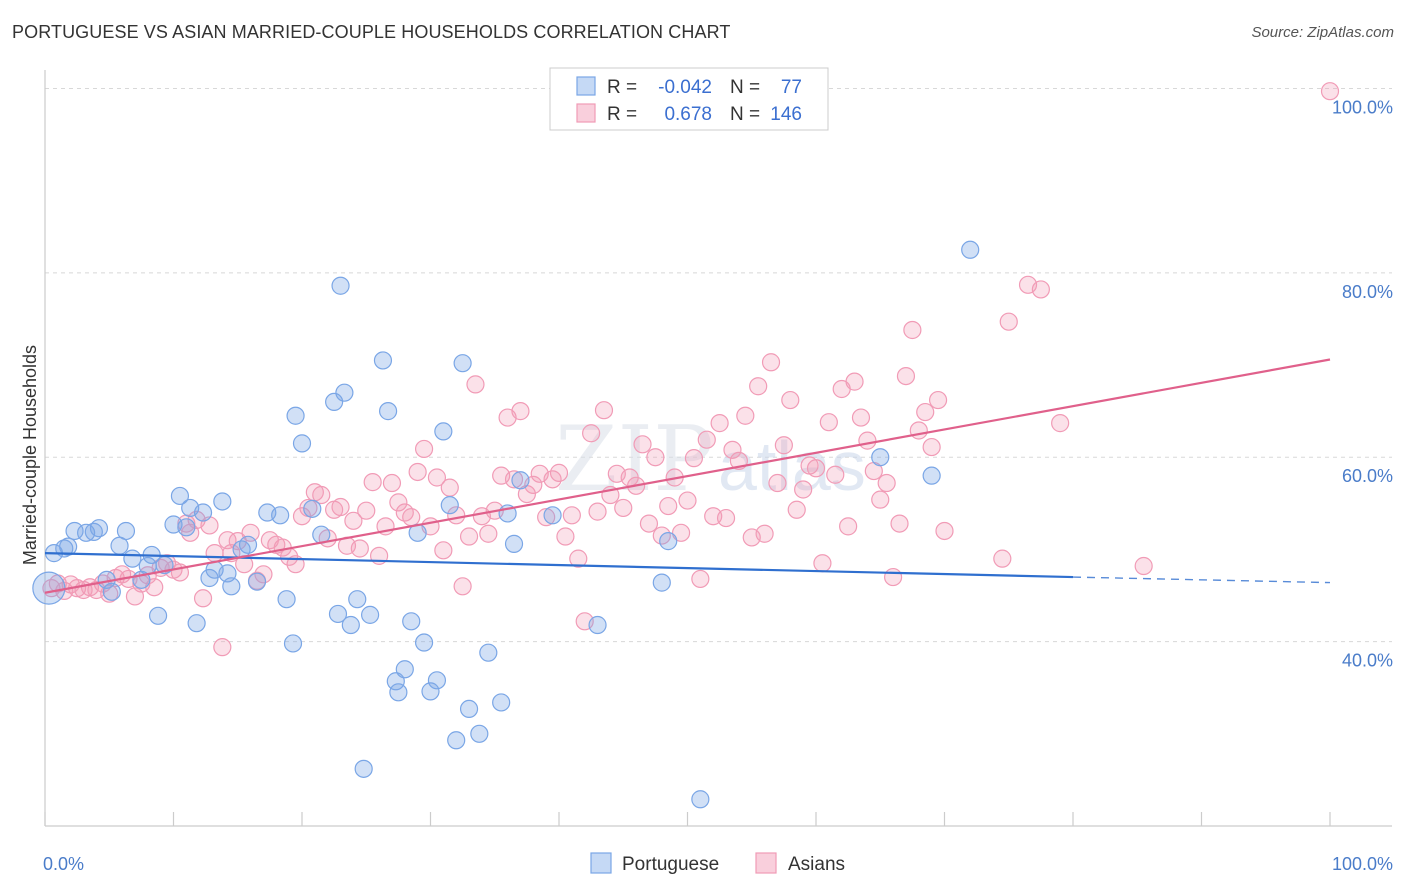 This screenshot has width=1406, height=892. I want to click on bottom-legend-swatch-asians, so click(766, 863).